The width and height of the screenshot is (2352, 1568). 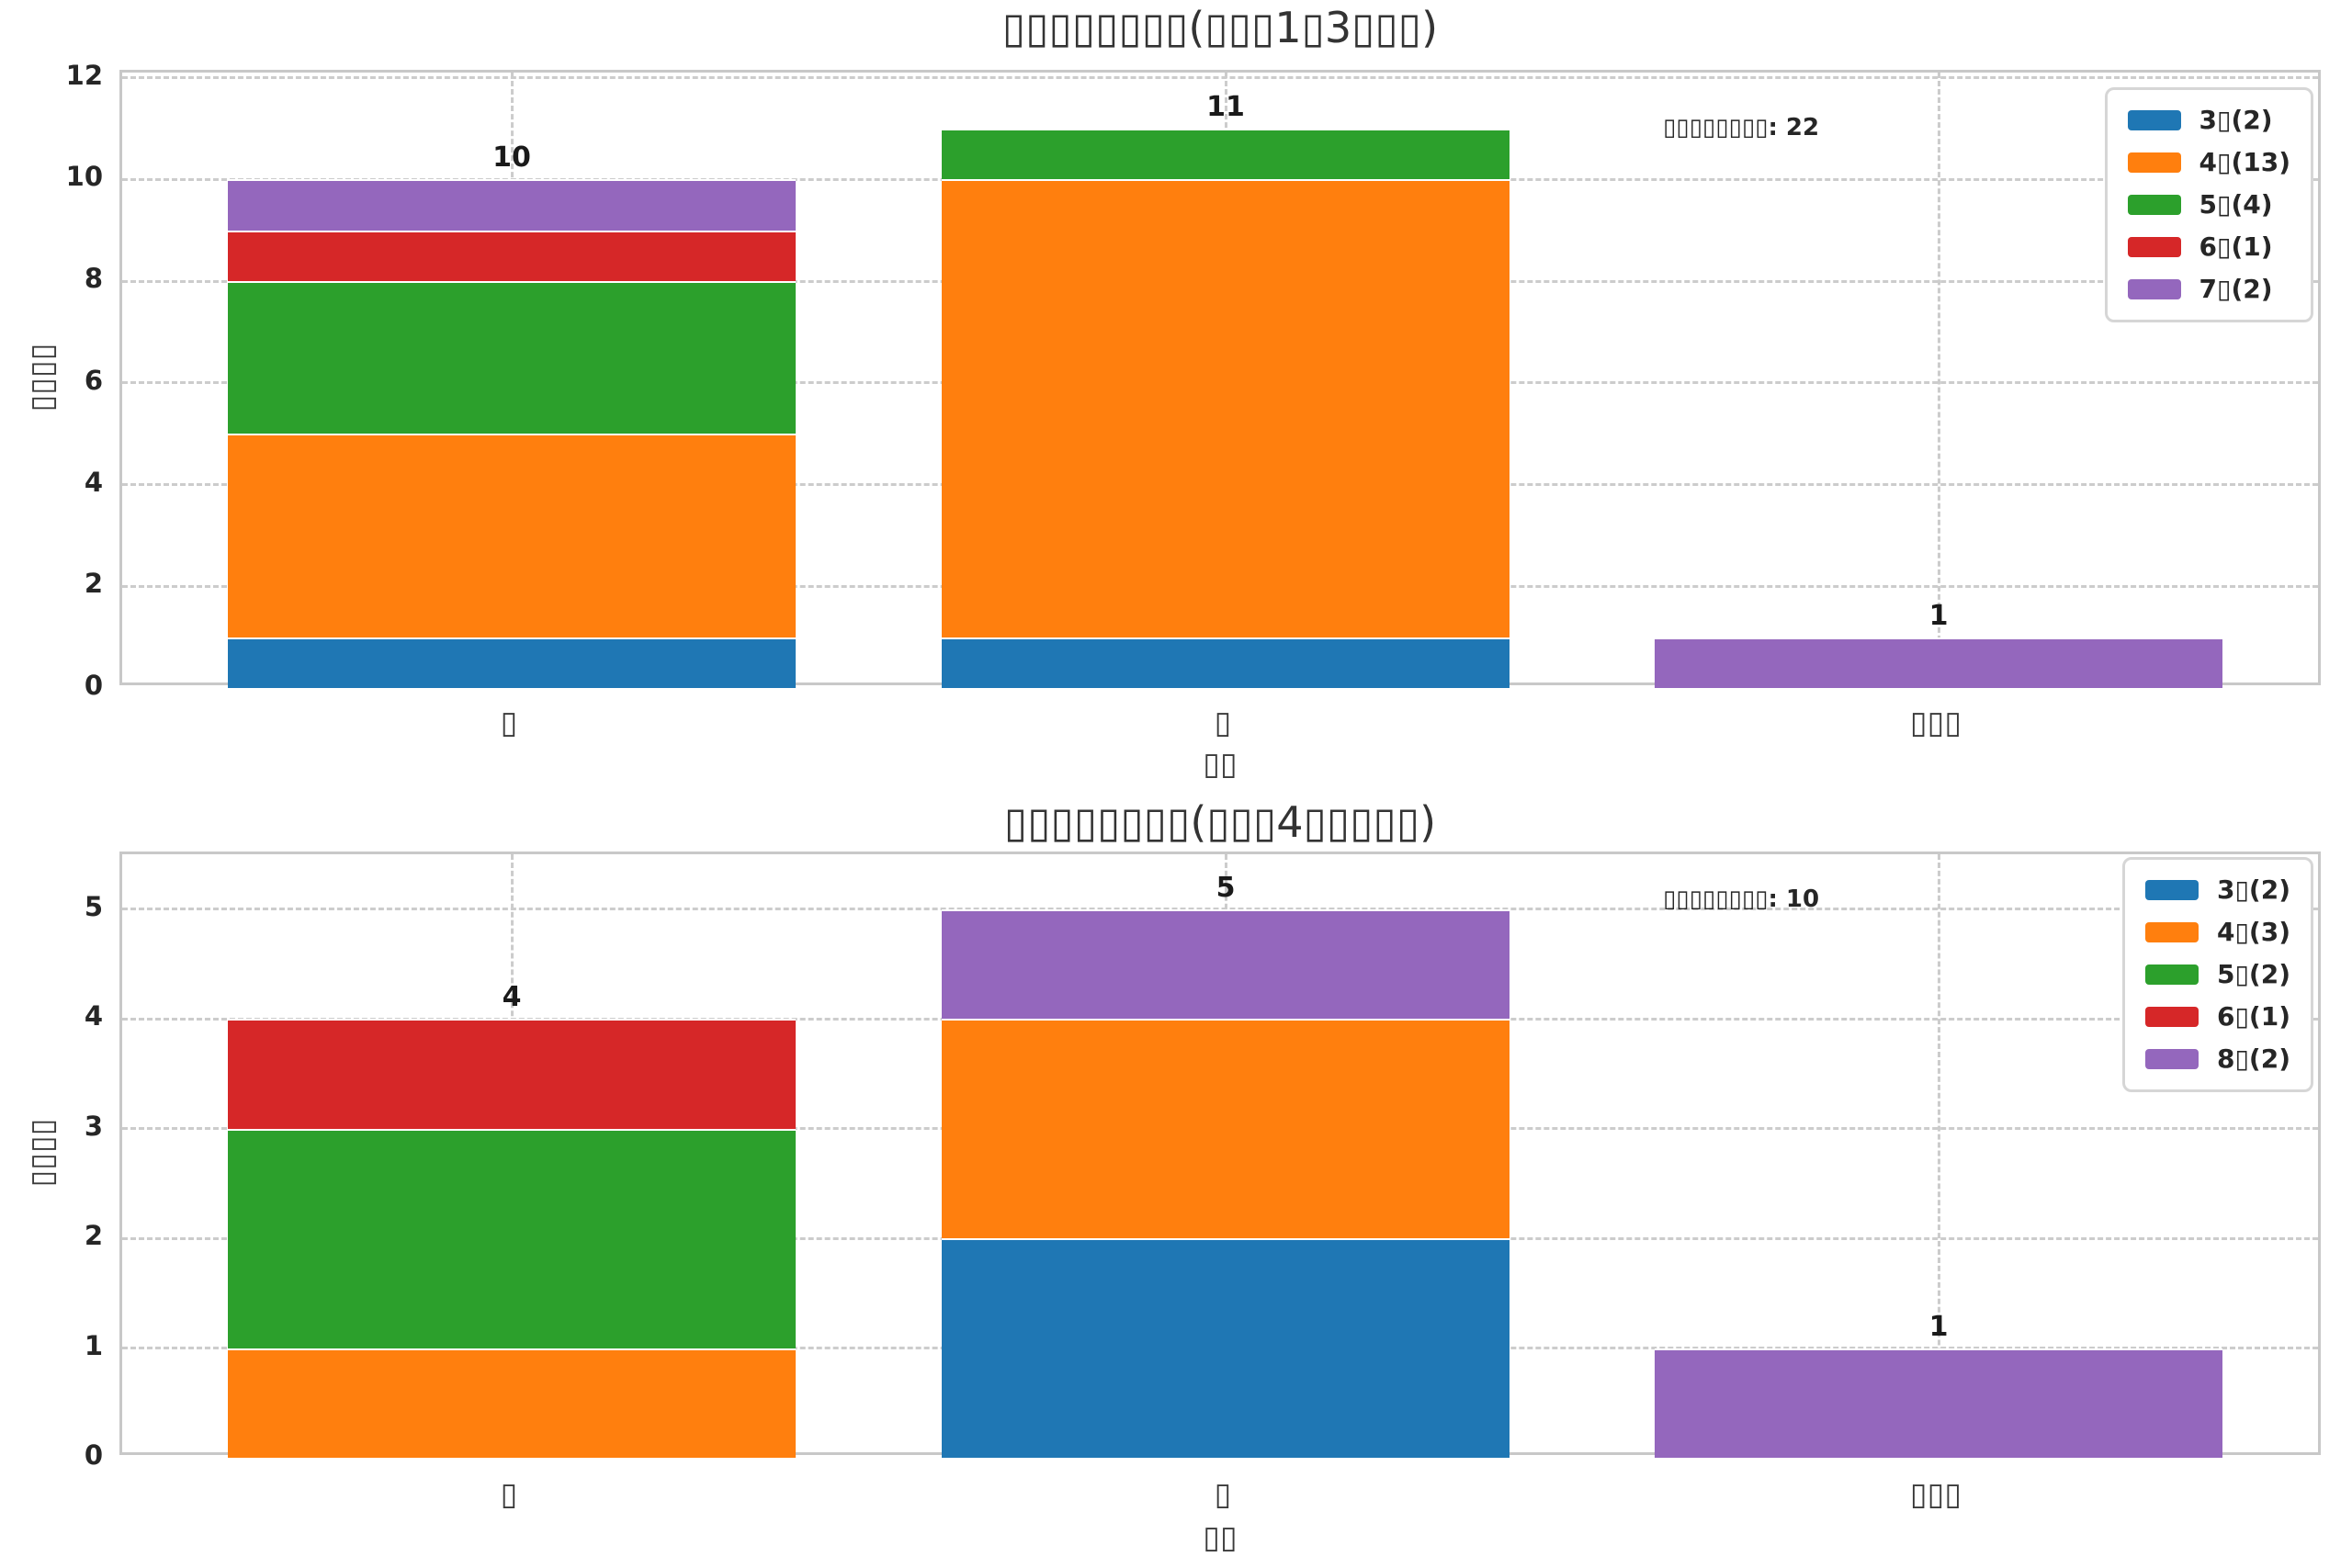 I want to click on chart-bottom-title: ▯▯▯▯▯▯▯▯(▯▯▯4▯▯▯▯▯), so click(x=1220, y=822).